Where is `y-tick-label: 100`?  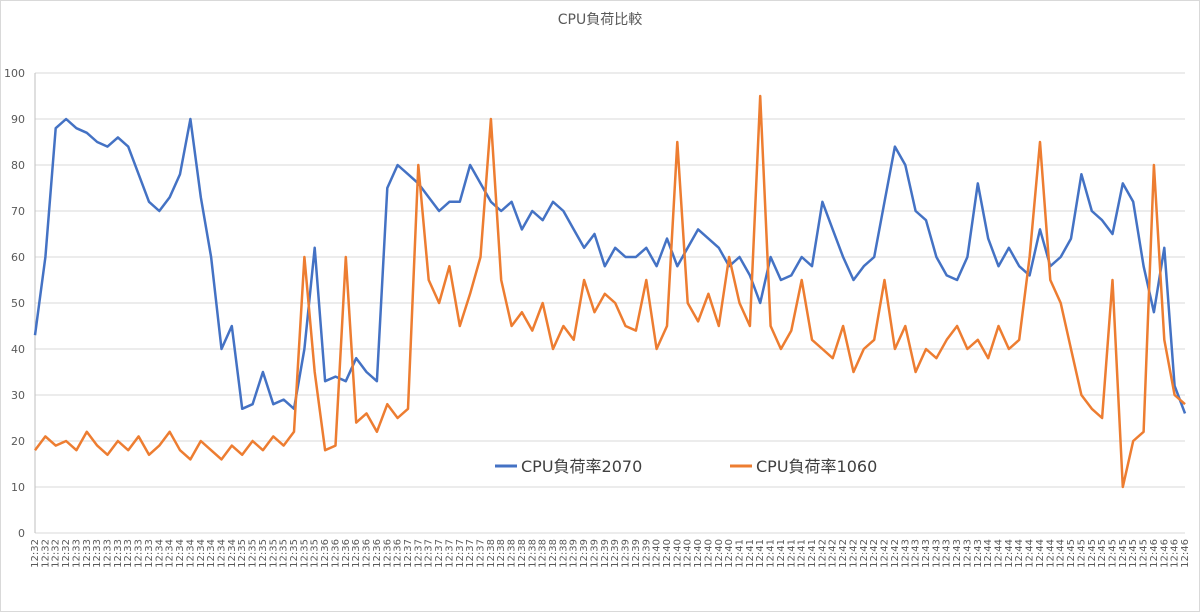 y-tick-label: 100 is located at coordinates (14, 73).